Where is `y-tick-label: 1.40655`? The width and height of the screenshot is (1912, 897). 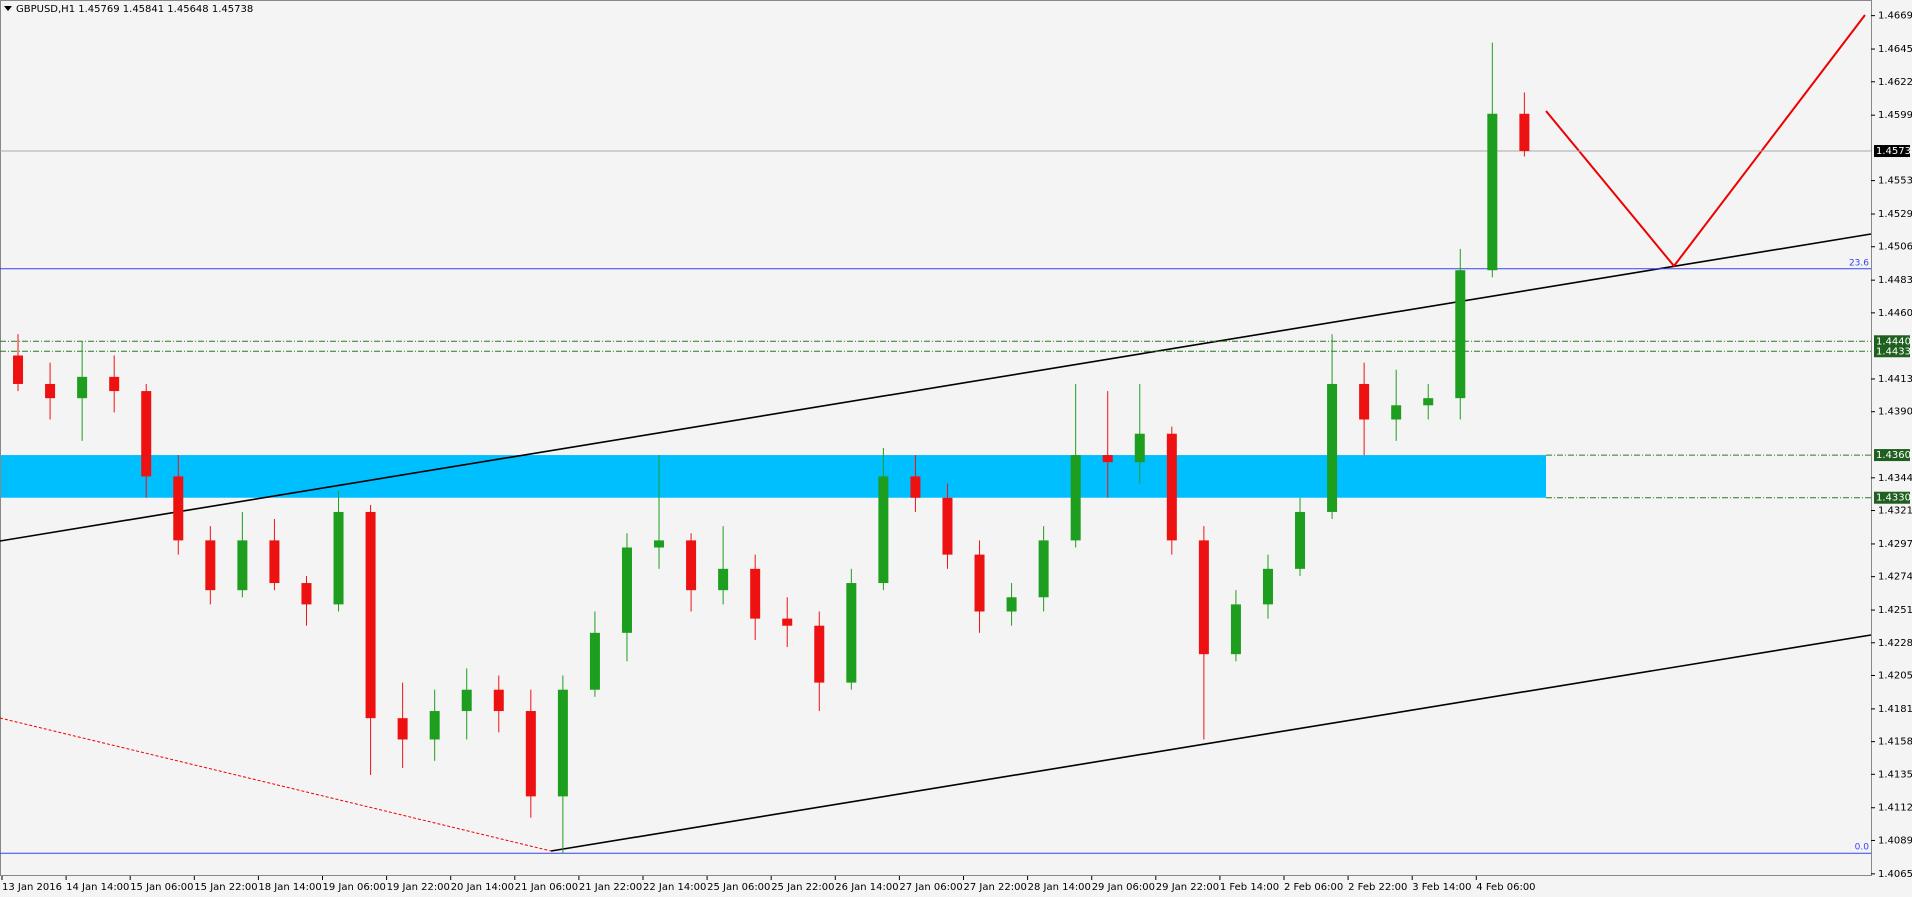 y-tick-label: 1.40655 is located at coordinates (1895, 874).